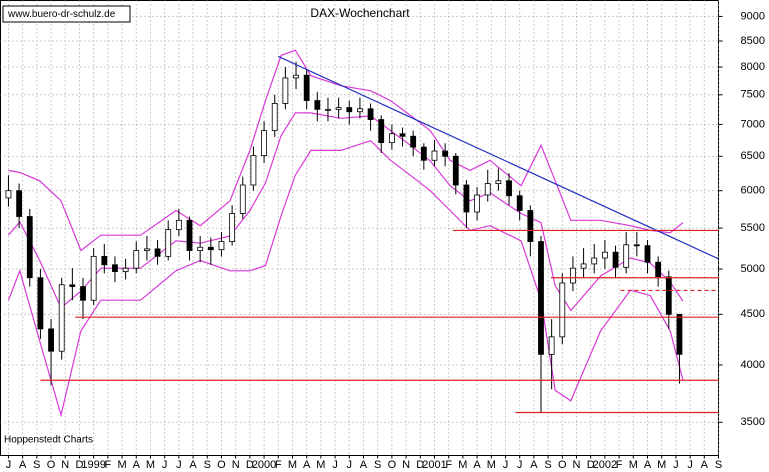 Image resolution: width=769 pixels, height=472 pixels. What do you see at coordinates (753, 422) in the screenshot?
I see `y-tick-label: 3500` at bounding box center [753, 422].